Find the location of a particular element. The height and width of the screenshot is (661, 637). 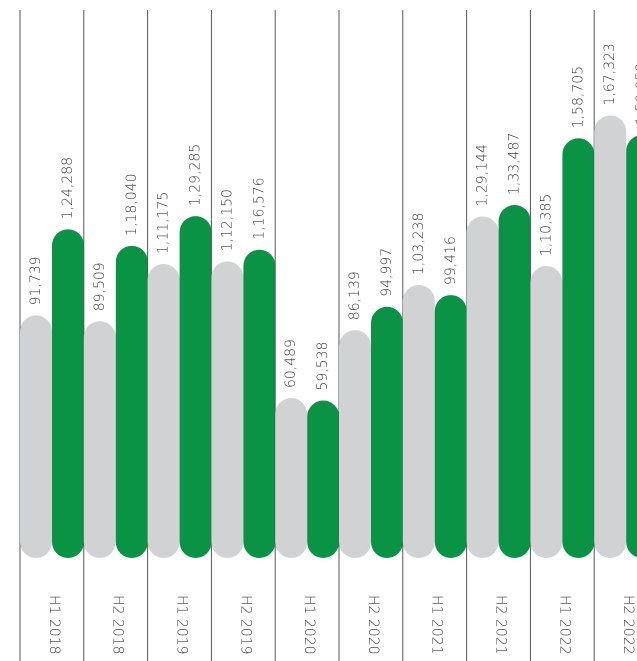

x-tick-label: H1 2022 is located at coordinates (564, 625).